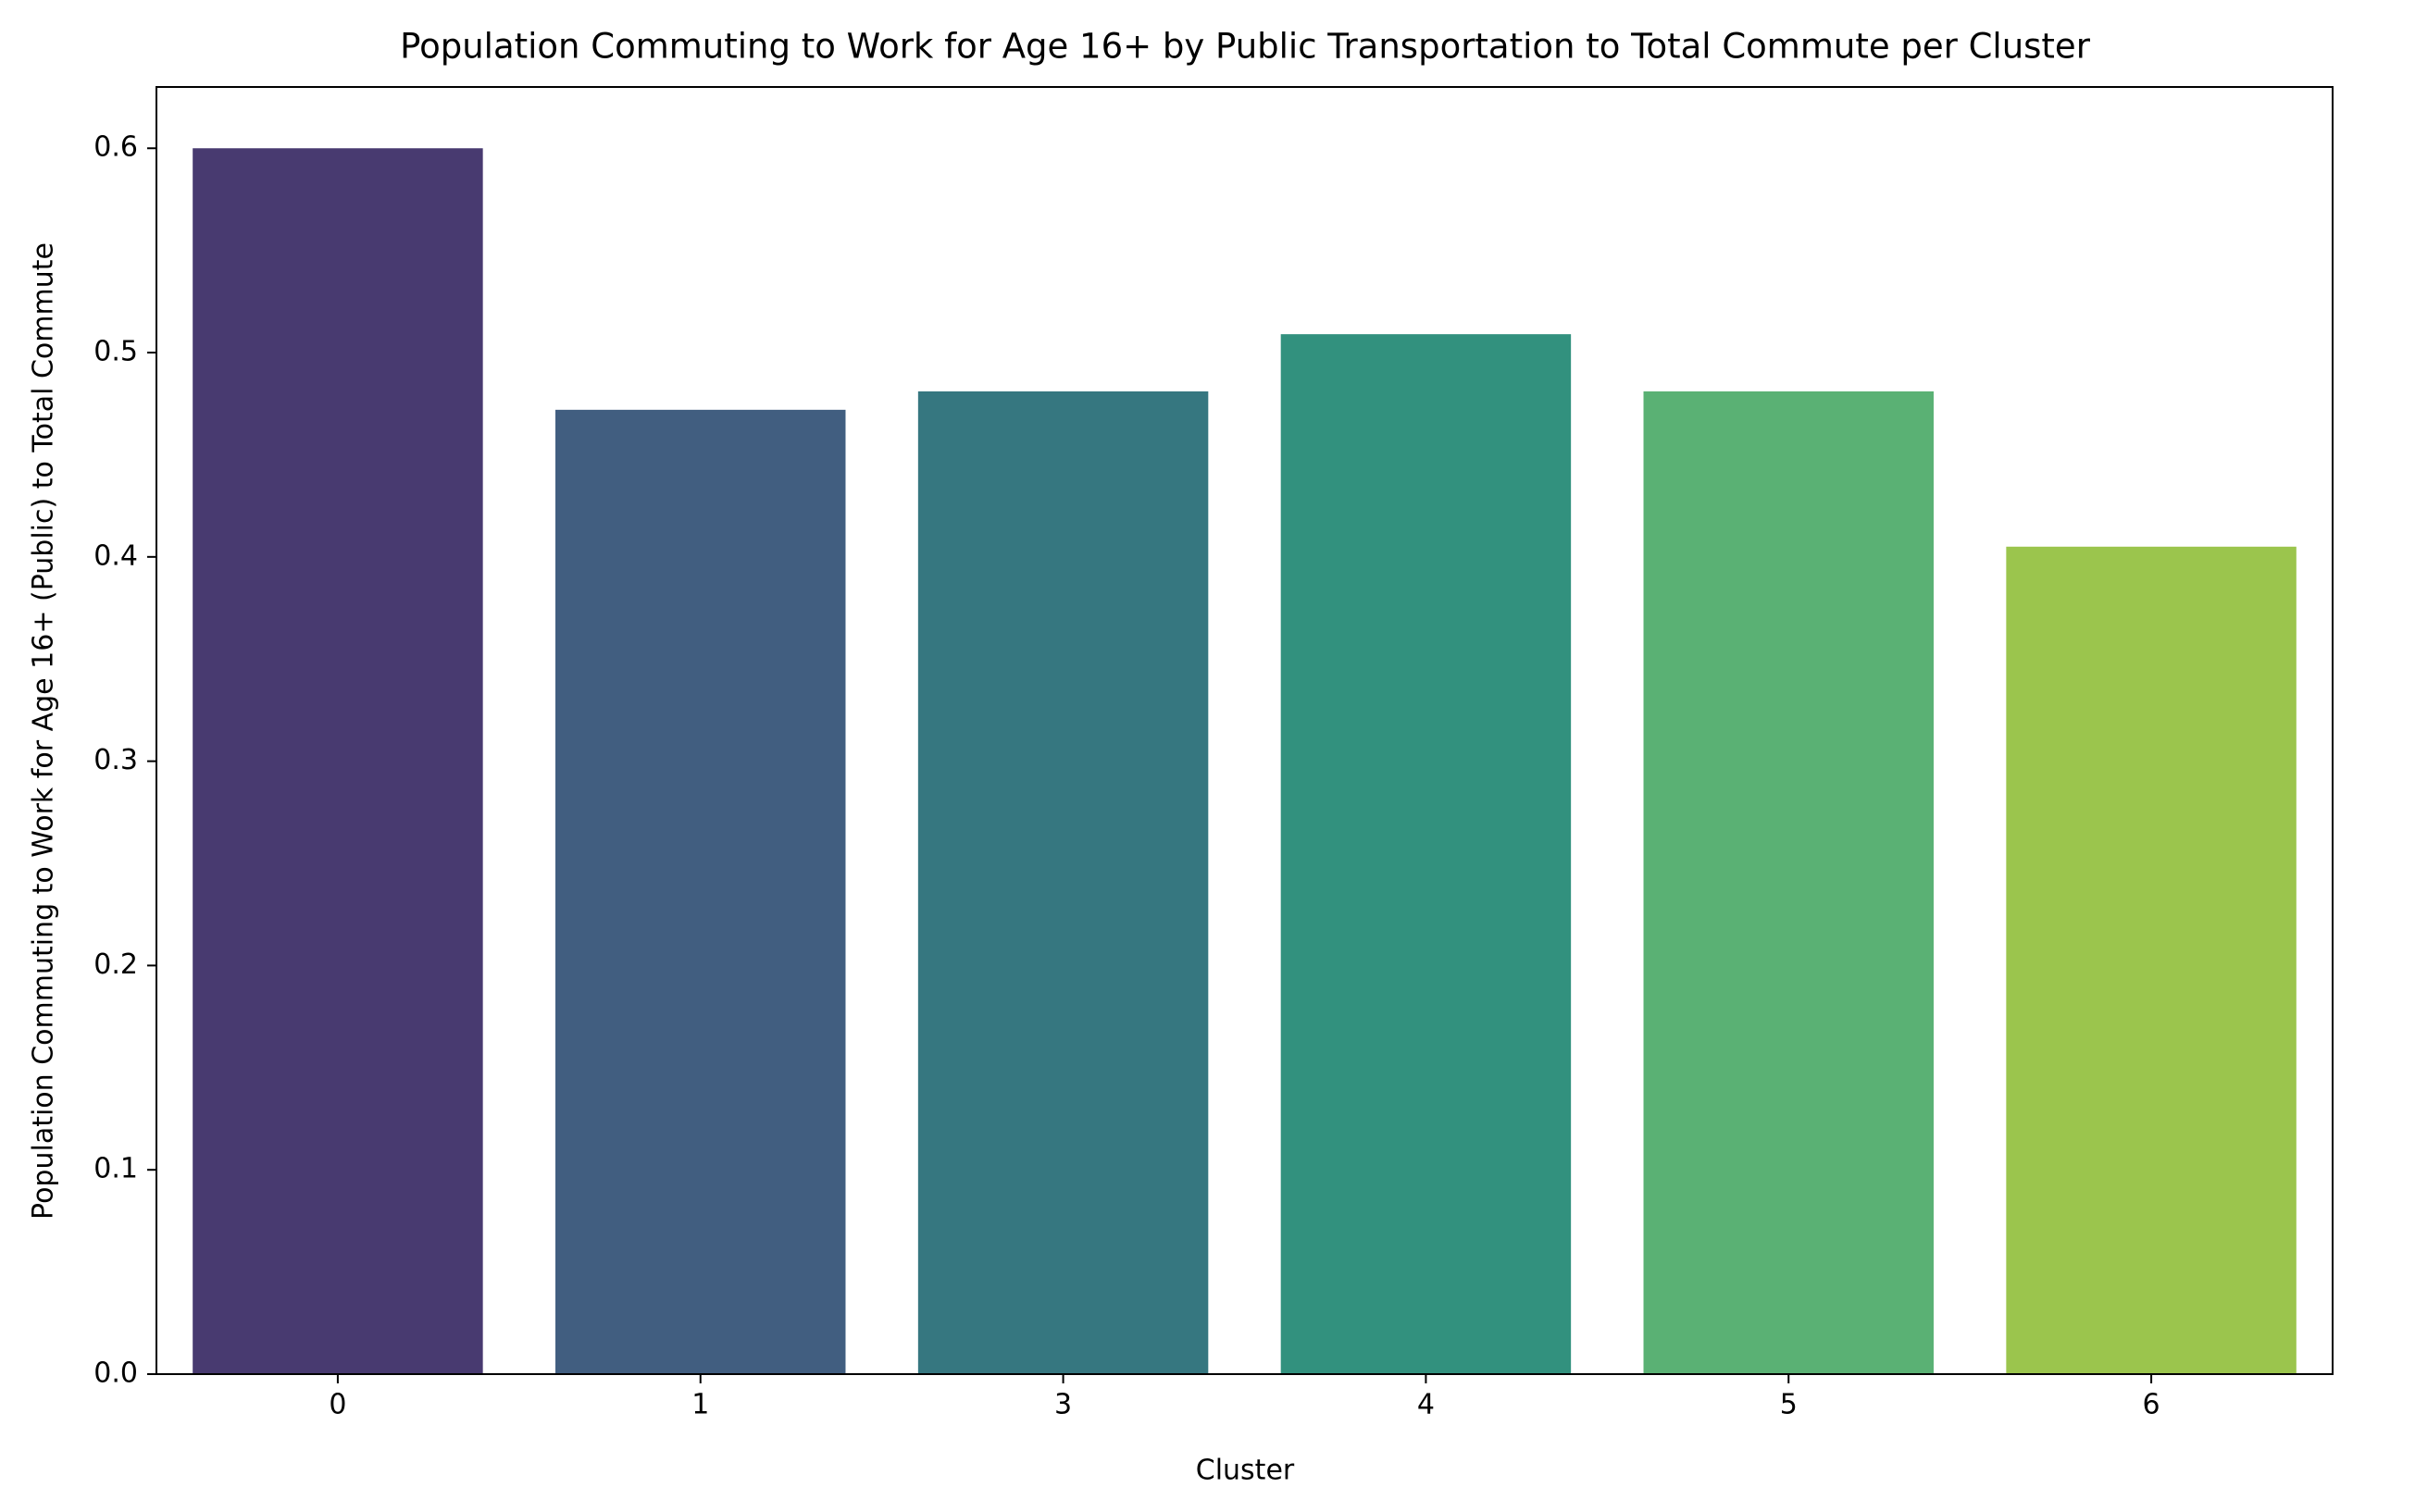  I want to click on x-tick-label: 1, so click(700, 1405).